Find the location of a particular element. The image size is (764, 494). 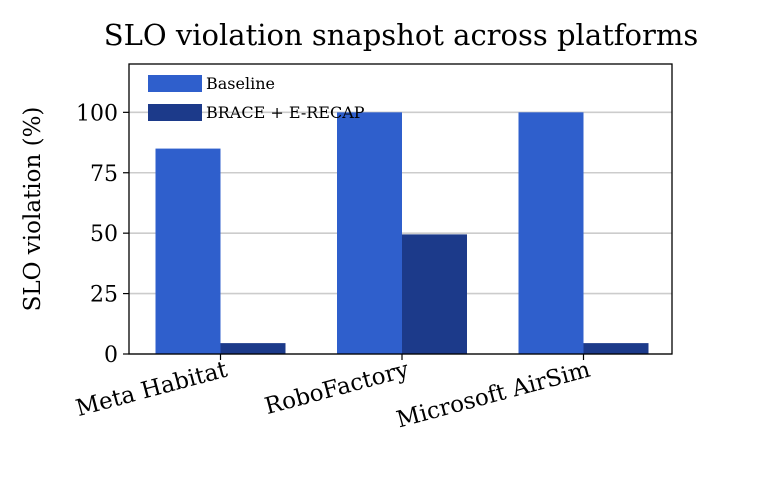

y-tick-label: 25 is located at coordinates (104, 295).